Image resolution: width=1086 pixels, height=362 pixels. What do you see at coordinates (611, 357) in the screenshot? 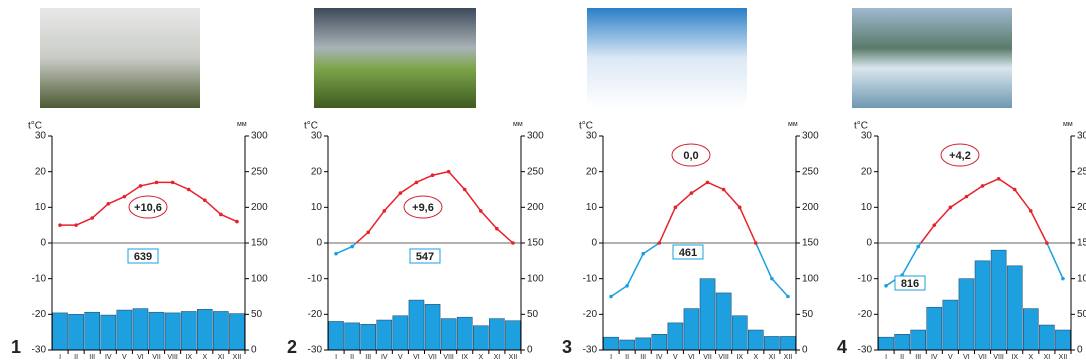
I see `x-tick-label: I` at bounding box center [611, 357].